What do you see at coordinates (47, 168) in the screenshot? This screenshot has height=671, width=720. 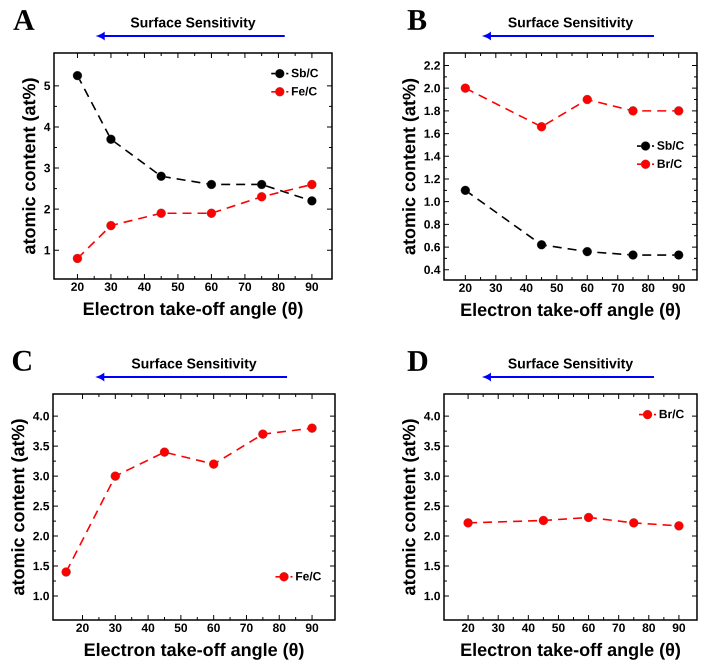 I see `y-tick-label: 3` at bounding box center [47, 168].